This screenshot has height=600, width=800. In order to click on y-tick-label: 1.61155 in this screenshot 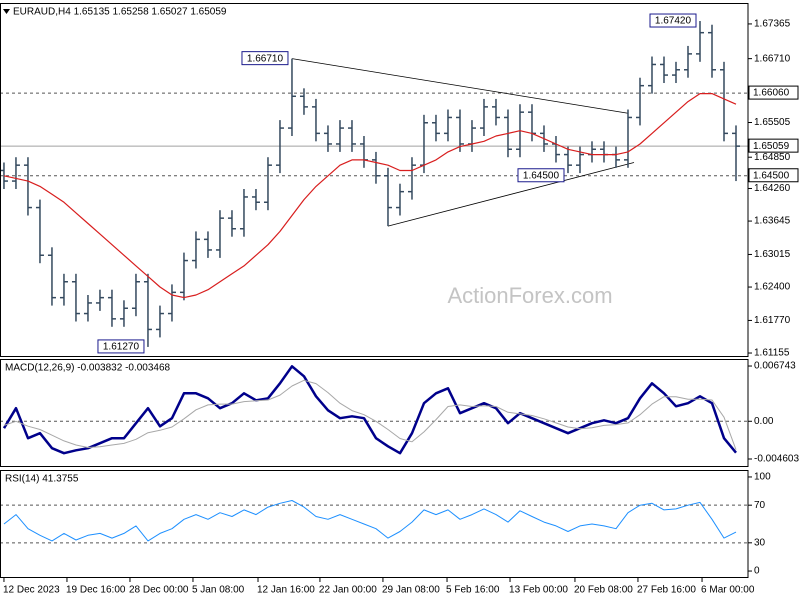, I will do `click(772, 353)`.